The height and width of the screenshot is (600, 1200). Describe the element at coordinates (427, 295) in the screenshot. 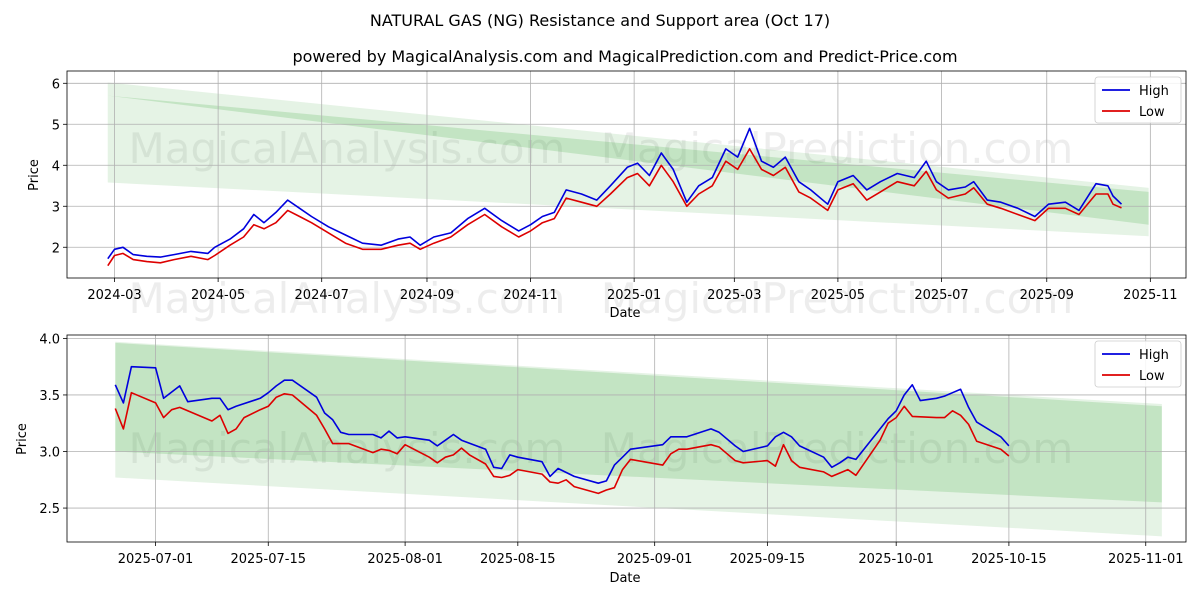

I see `x-tick-label: 2024-09` at that location.